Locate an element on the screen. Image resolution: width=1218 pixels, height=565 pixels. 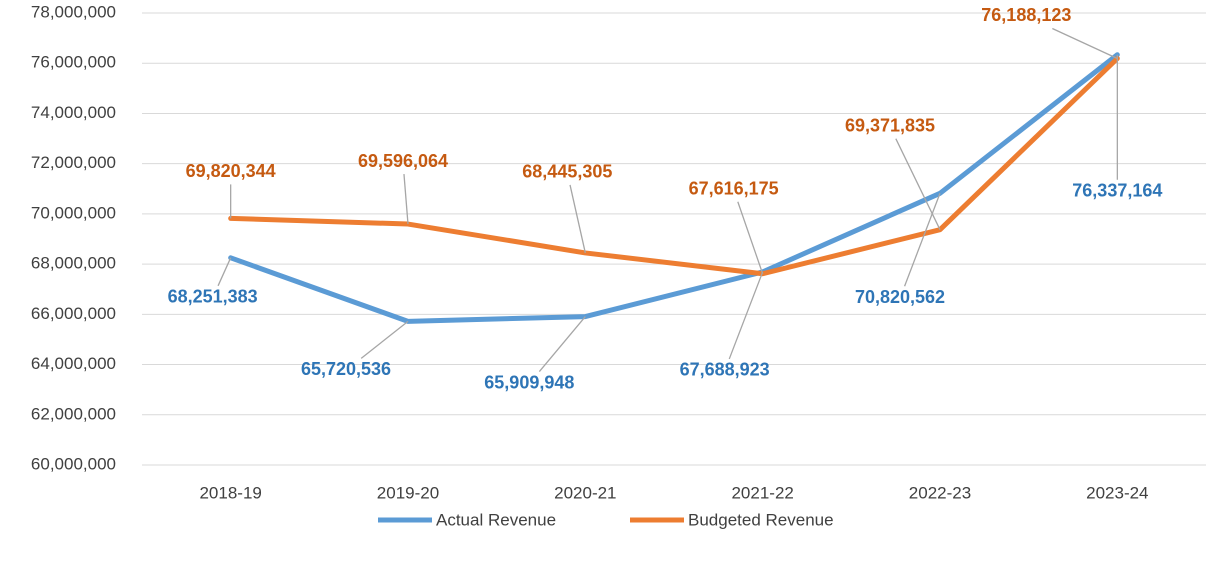
y-tick-label: 74,000,000 is located at coordinates (73, 112).